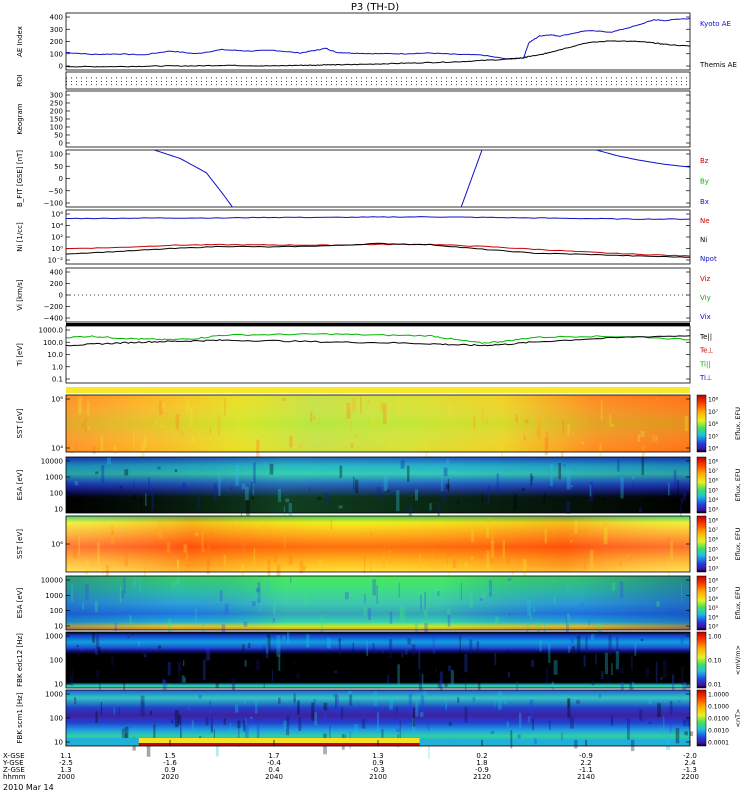 The image size is (750, 800). I want to click on x-axis-value: 1.3, so click(65, 770).